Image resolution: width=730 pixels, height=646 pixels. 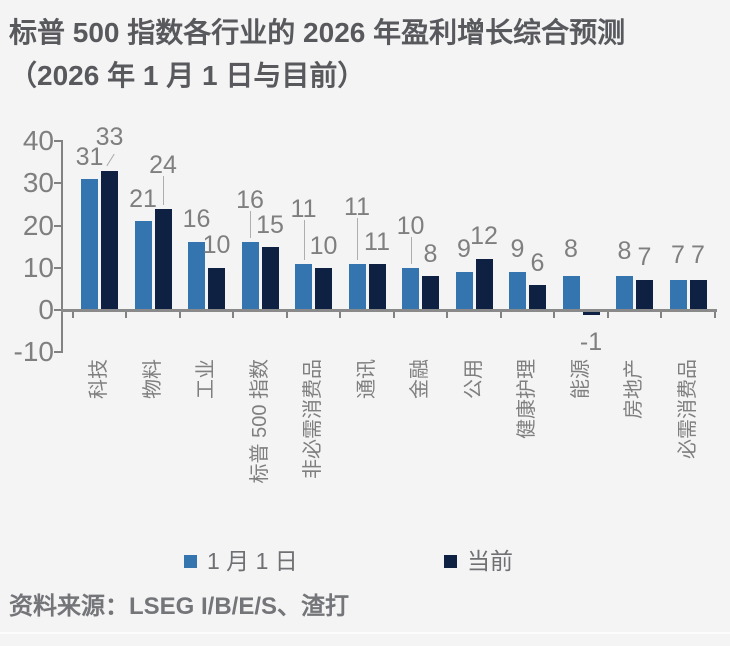 What do you see at coordinates (678, 295) in the screenshot?
I see `bar-s1-c11` at bounding box center [678, 295].